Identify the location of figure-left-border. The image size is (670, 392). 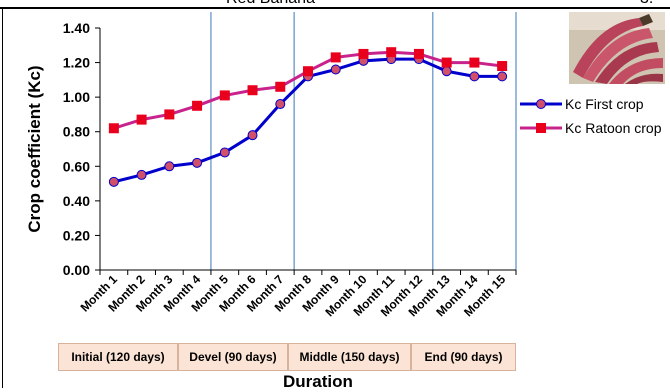
(2, 197).